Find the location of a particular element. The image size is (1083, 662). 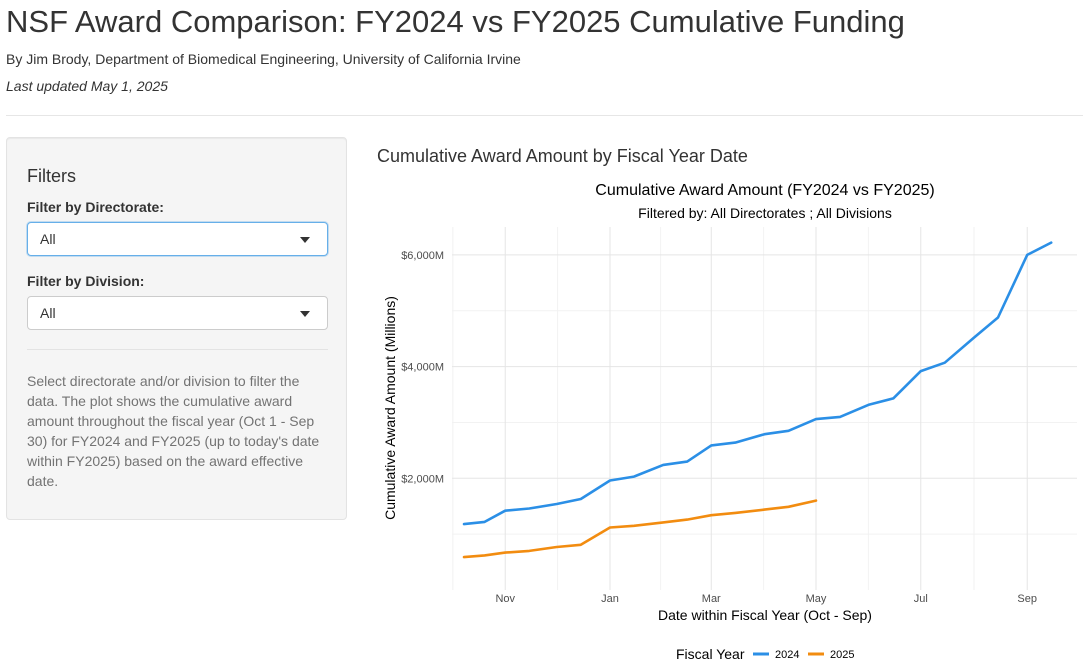

last-updated: Last updated May 1, 2025 is located at coordinates (87, 86).